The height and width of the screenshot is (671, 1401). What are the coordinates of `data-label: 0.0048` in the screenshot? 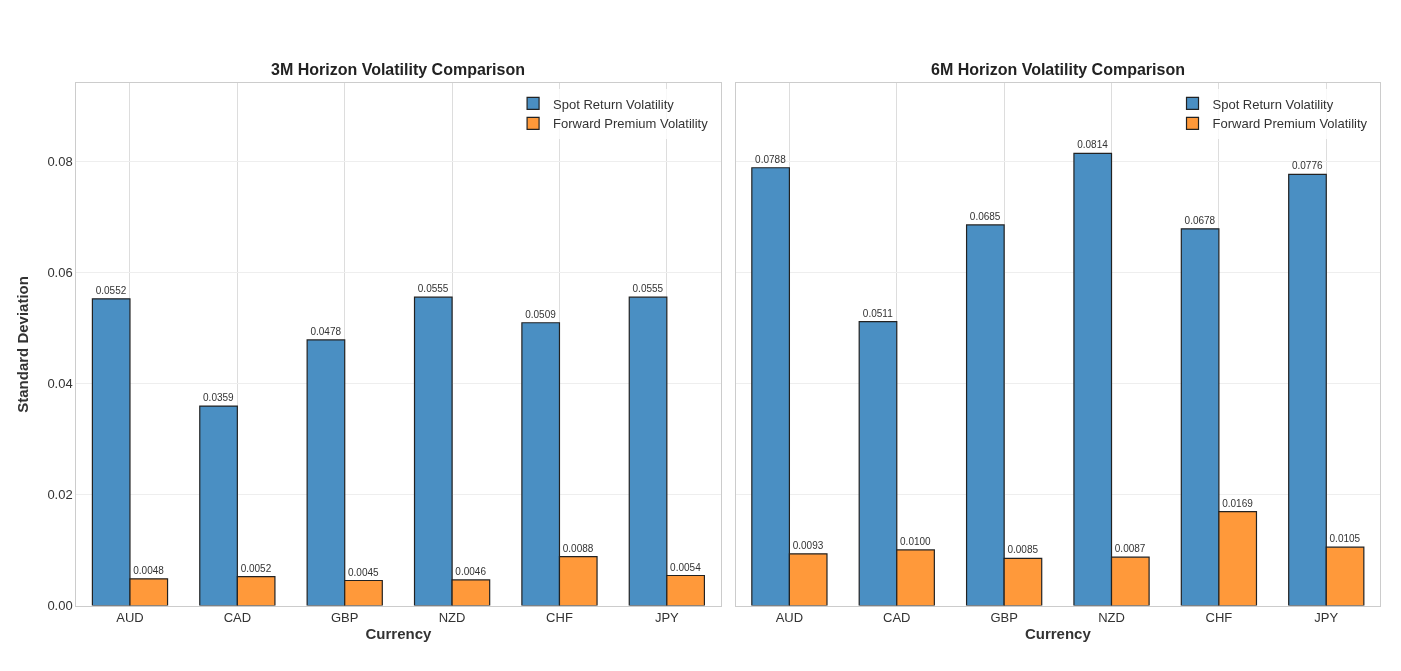 It's located at (149, 570).